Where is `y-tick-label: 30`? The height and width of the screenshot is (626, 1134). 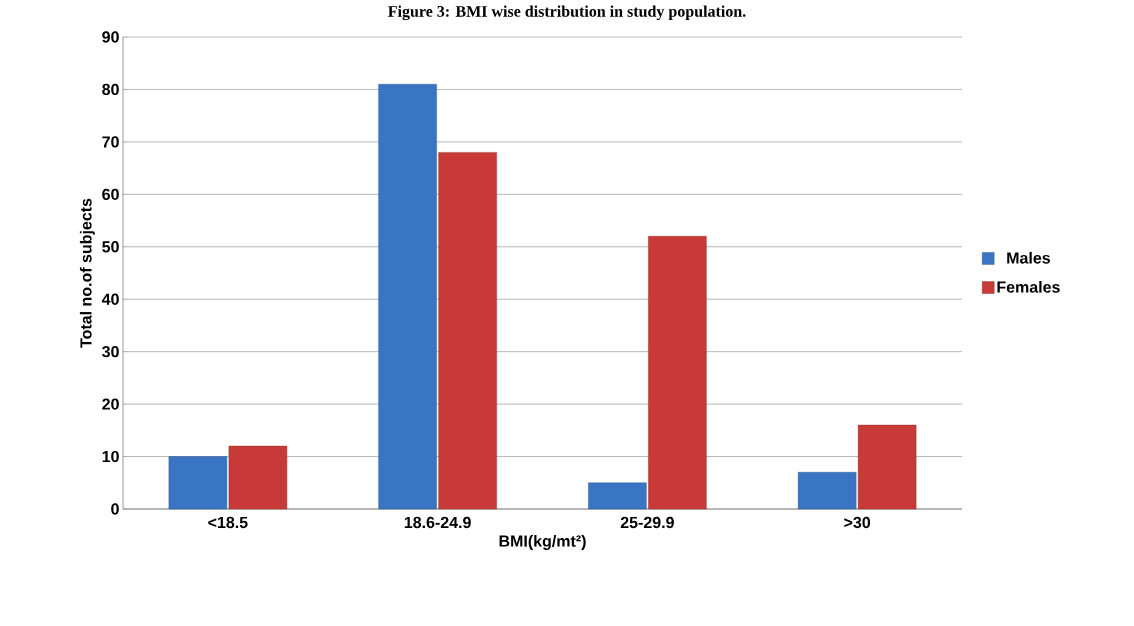 y-tick-label: 30 is located at coordinates (110, 352).